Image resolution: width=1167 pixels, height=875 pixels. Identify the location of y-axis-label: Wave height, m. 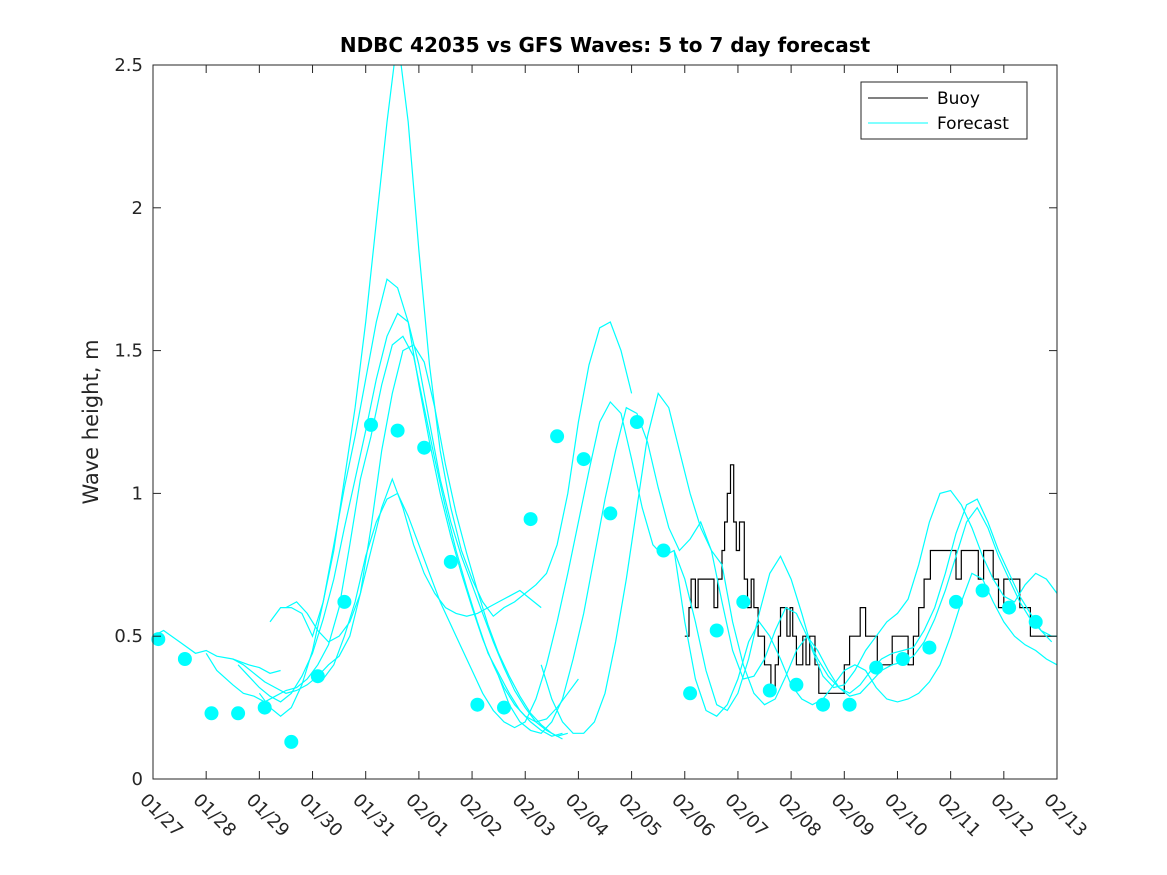
(91, 421).